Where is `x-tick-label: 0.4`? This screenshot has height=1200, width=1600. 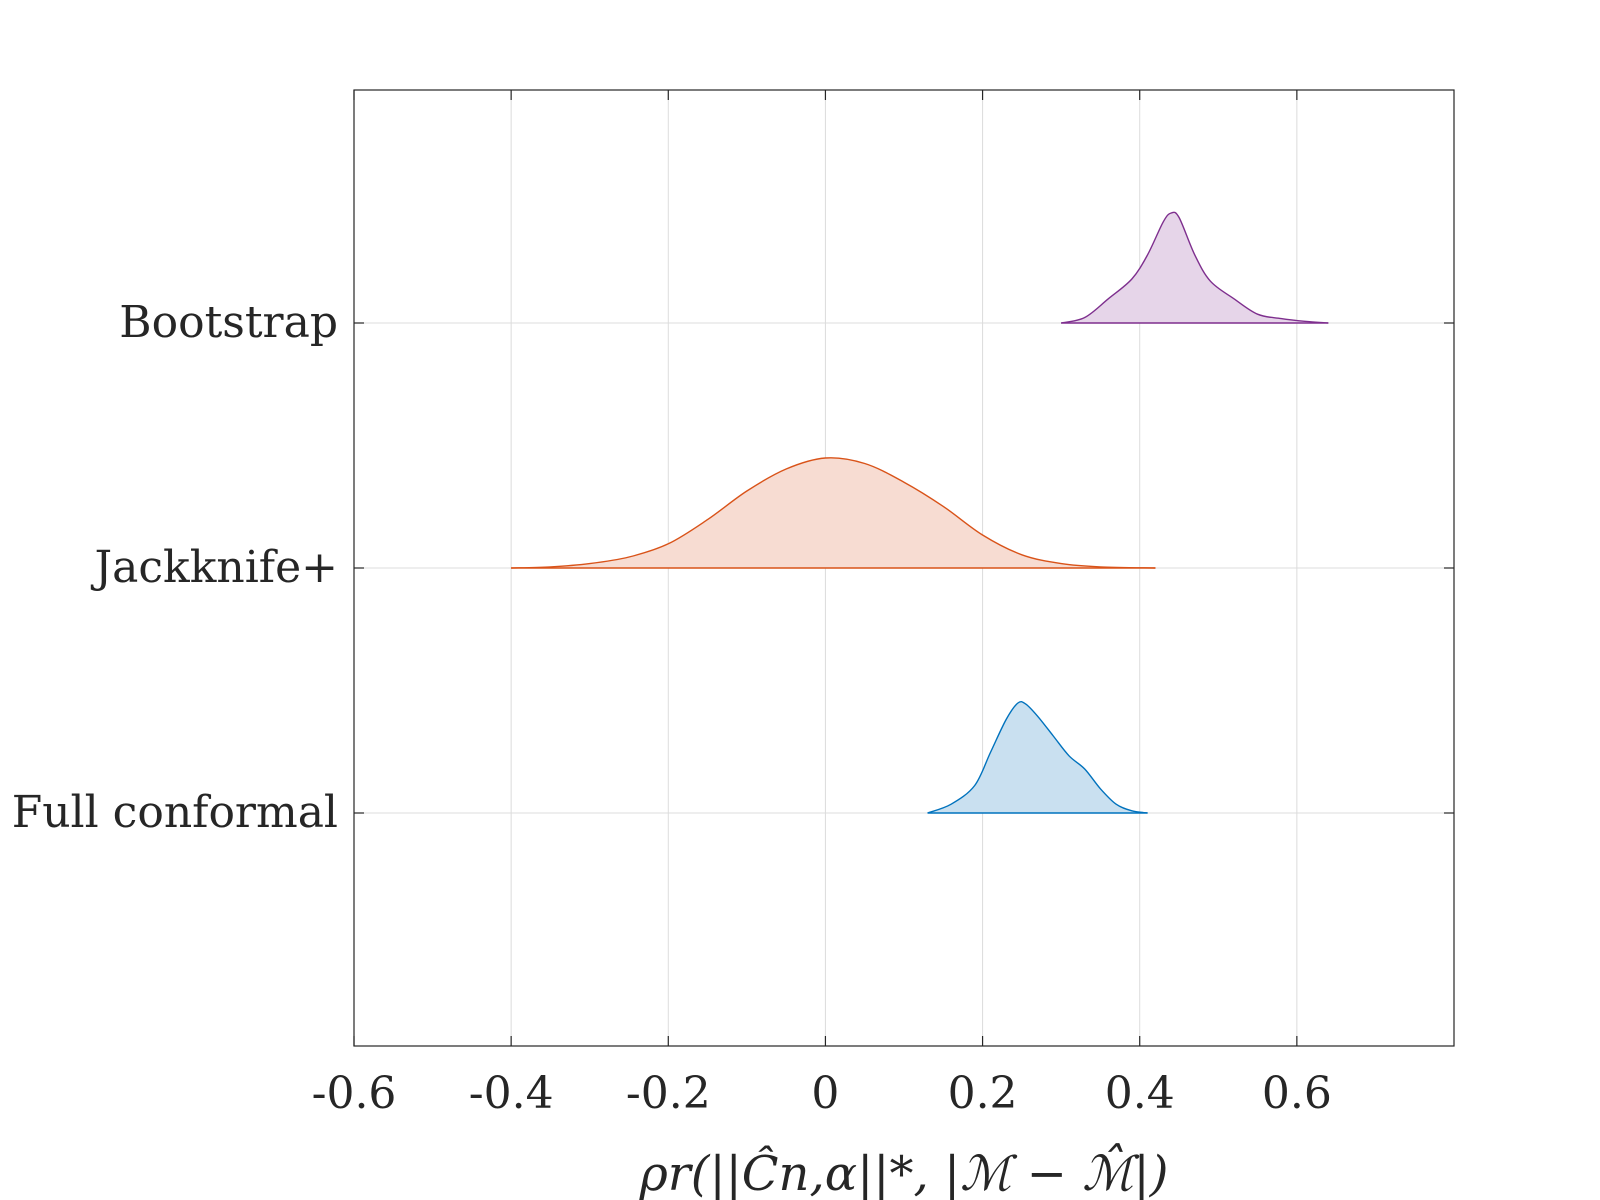 x-tick-label: 0.4 is located at coordinates (1140, 1093).